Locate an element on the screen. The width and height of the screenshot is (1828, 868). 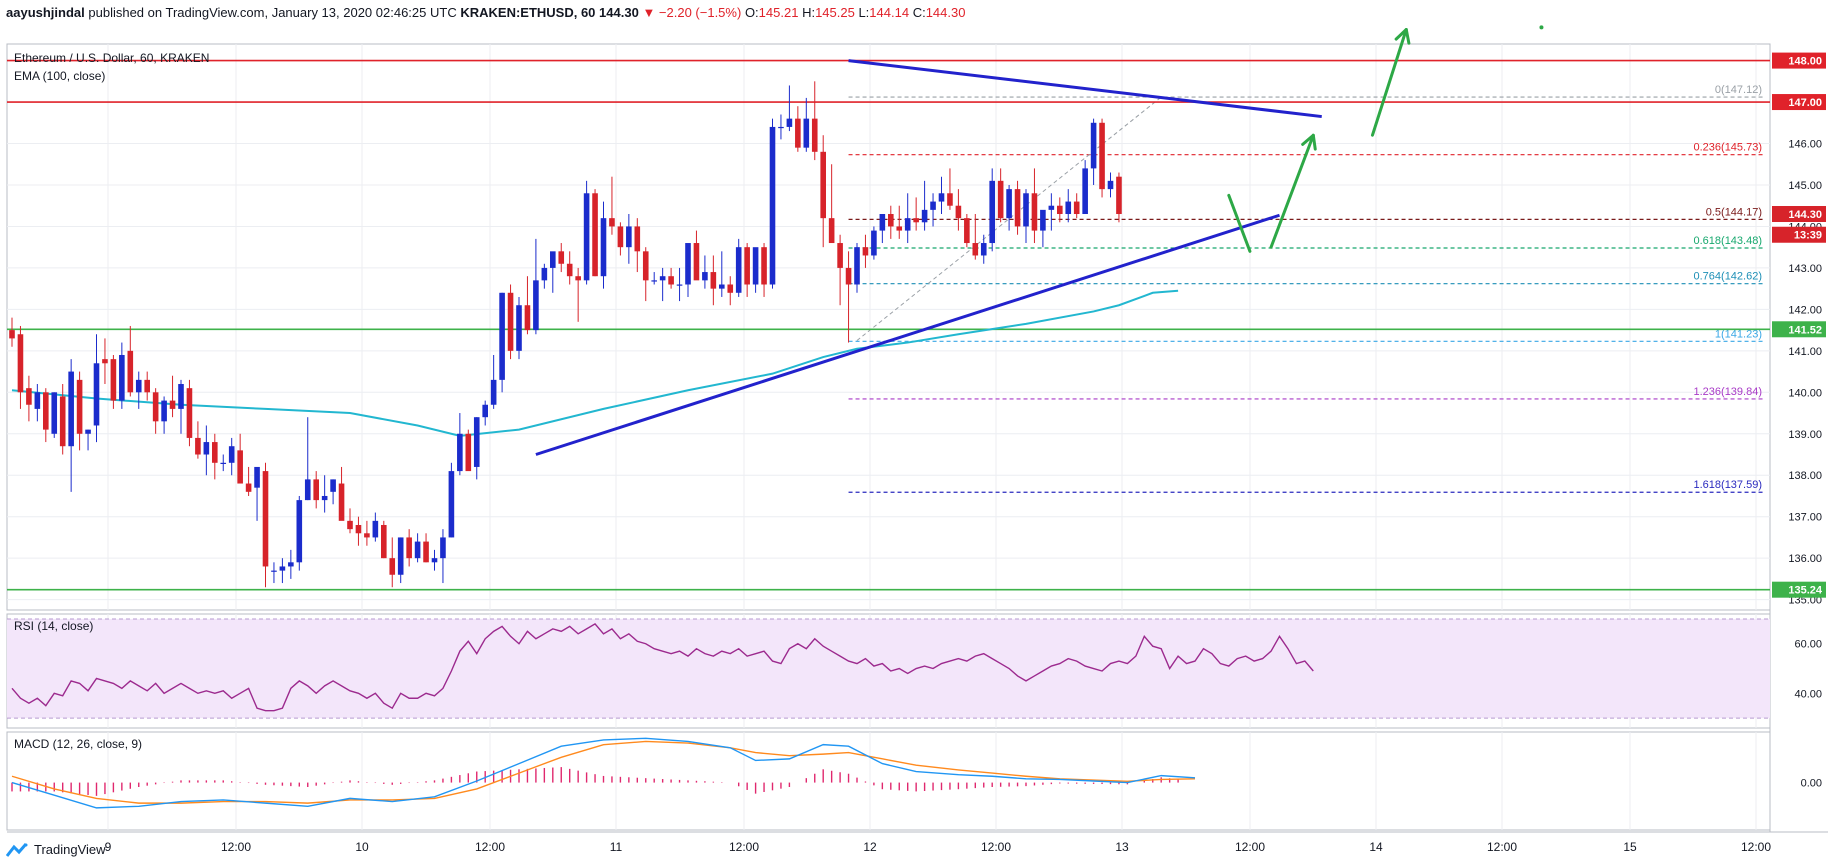
last-price: 144.30 is located at coordinates (619, 12).